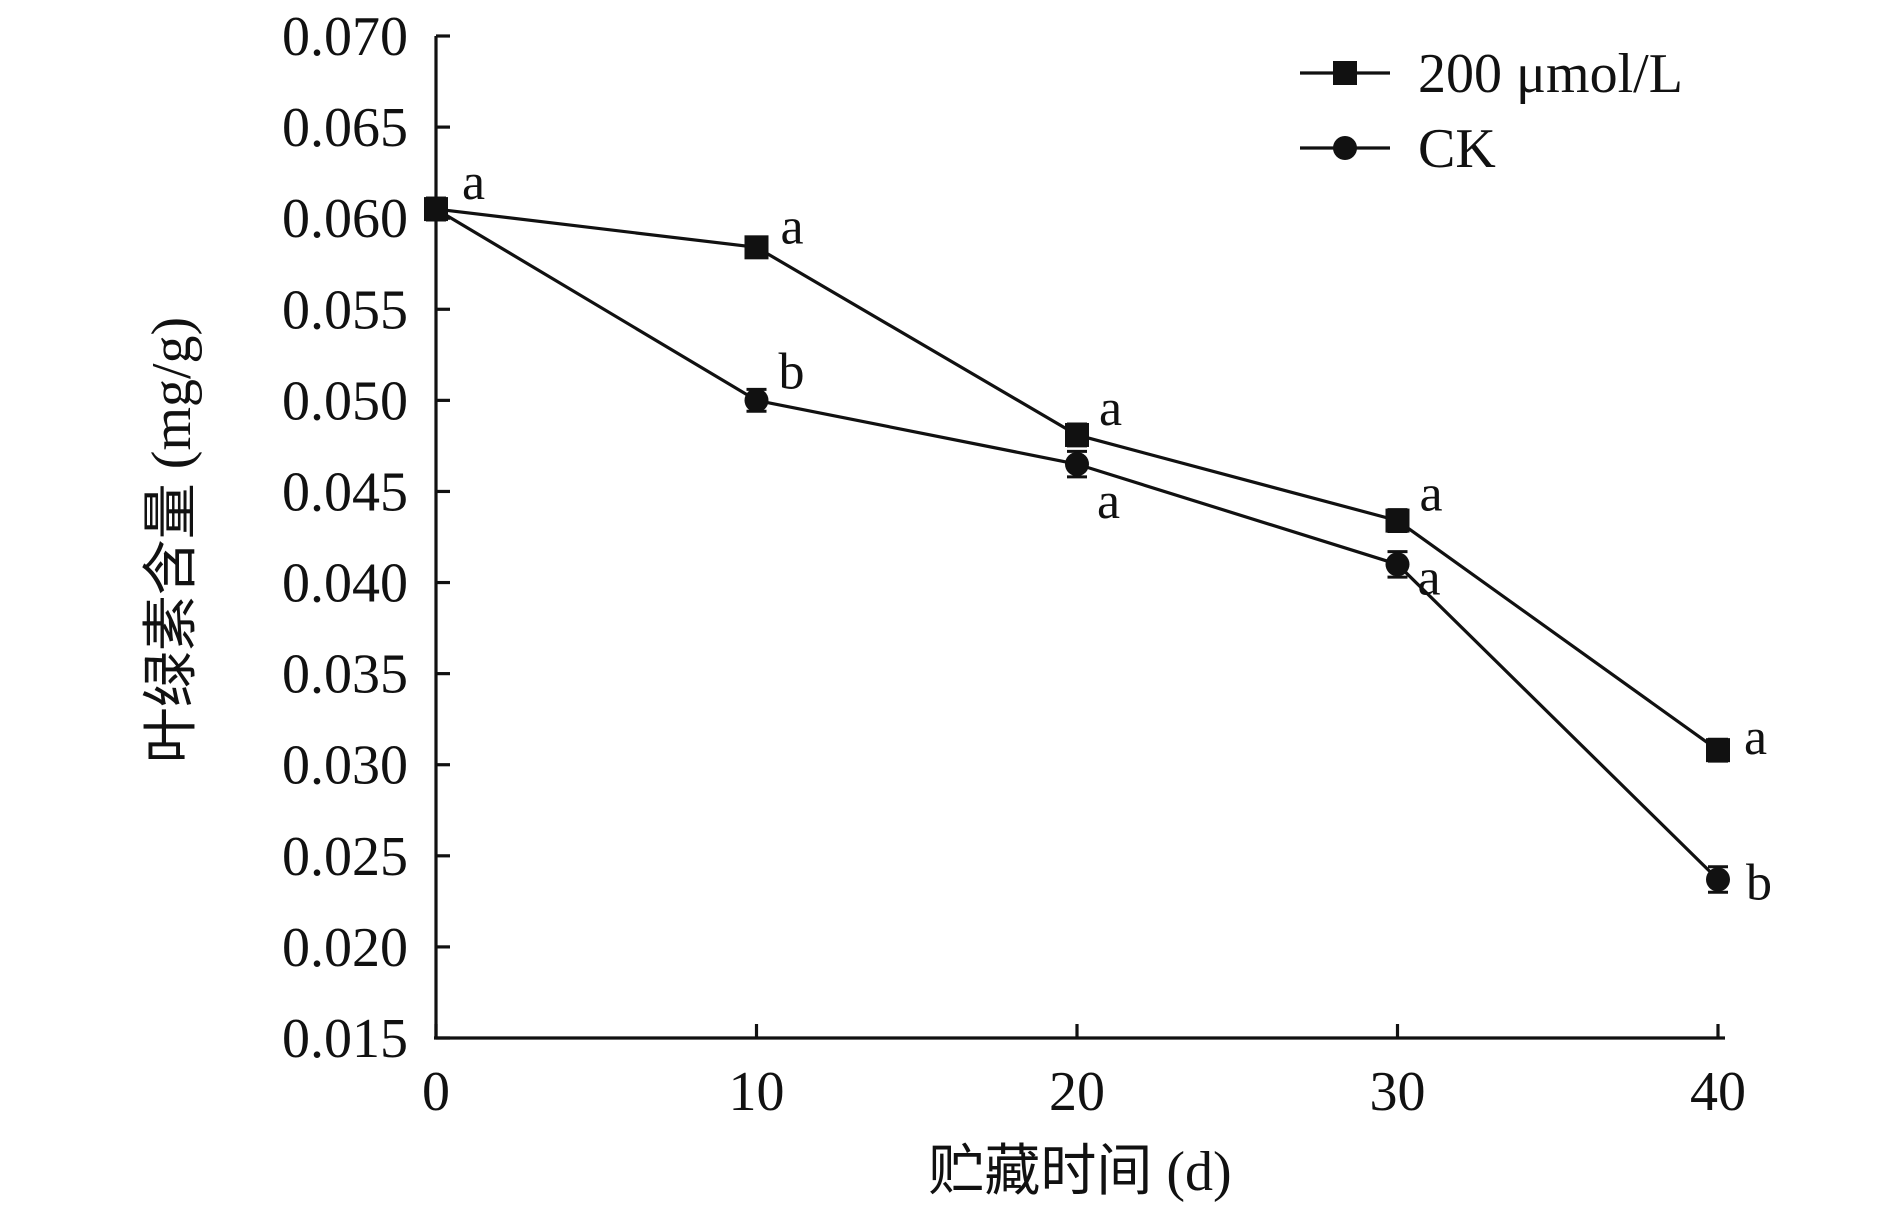  I want to click on x-tick-label: 10, so click(757, 1092).